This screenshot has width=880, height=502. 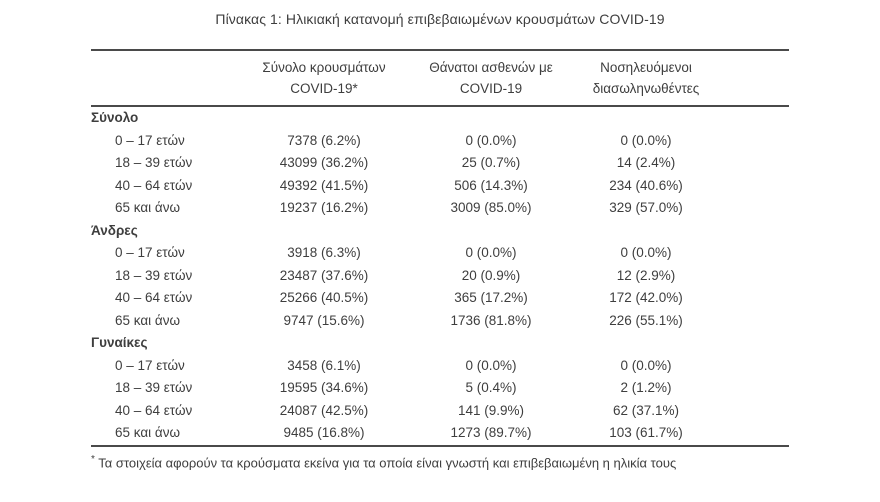 I want to click on cases-cell: 25266 (40.5%), so click(x=324, y=297).